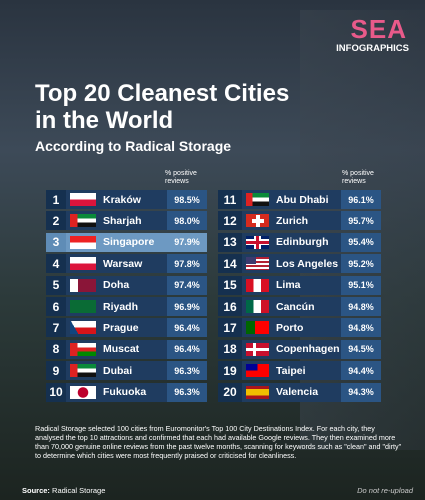 This screenshot has width=425, height=500. Describe the element at coordinates (307, 306) in the screenshot. I see `city: Cancún` at that location.